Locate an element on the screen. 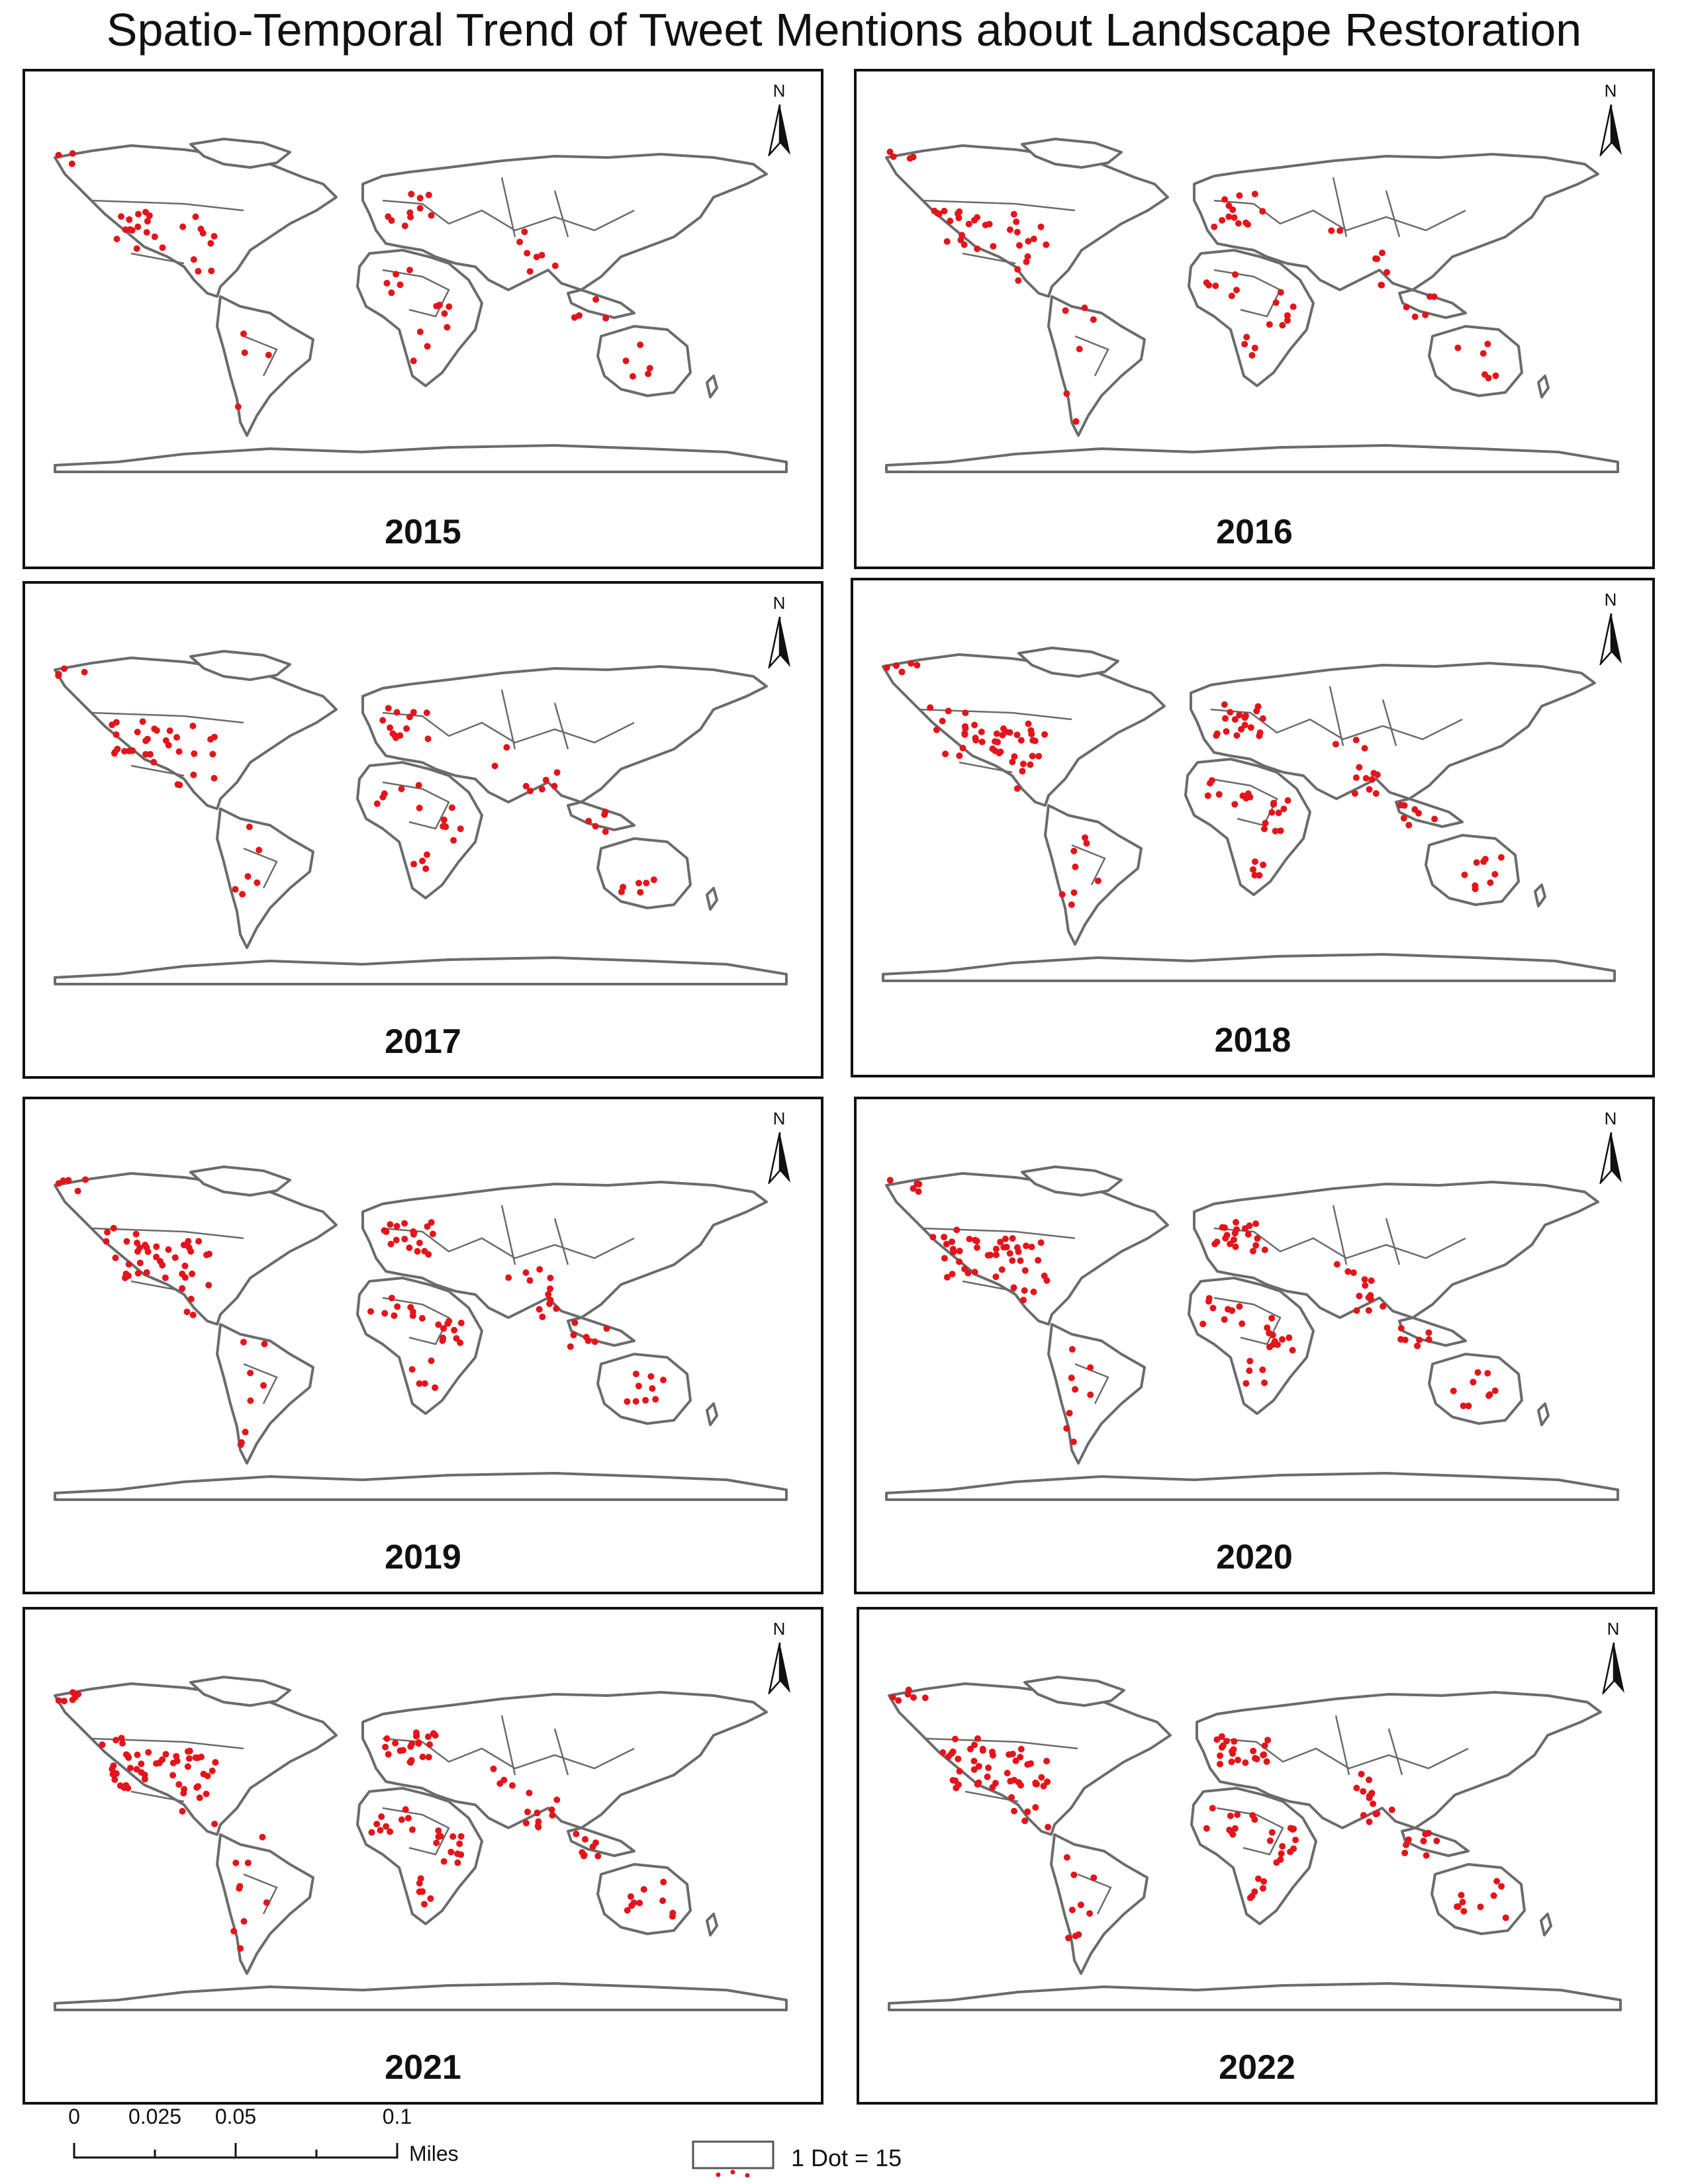 The image size is (1688, 2184). north-label: N is located at coordinates (1610, 91).